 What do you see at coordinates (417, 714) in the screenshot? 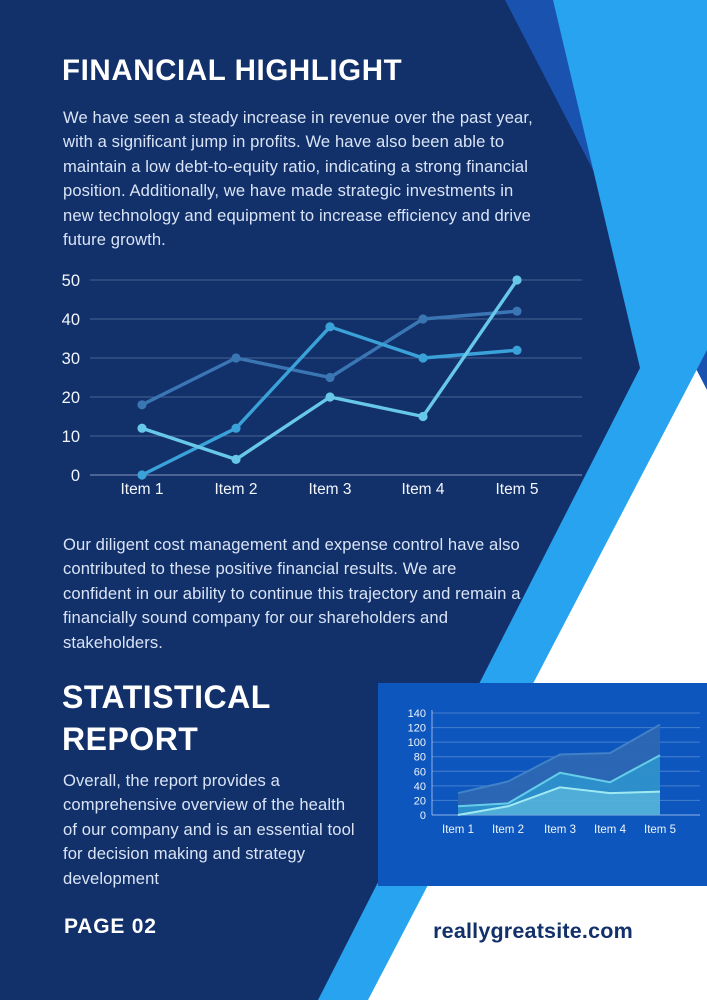
I see `y-tick-label: 140` at bounding box center [417, 714].